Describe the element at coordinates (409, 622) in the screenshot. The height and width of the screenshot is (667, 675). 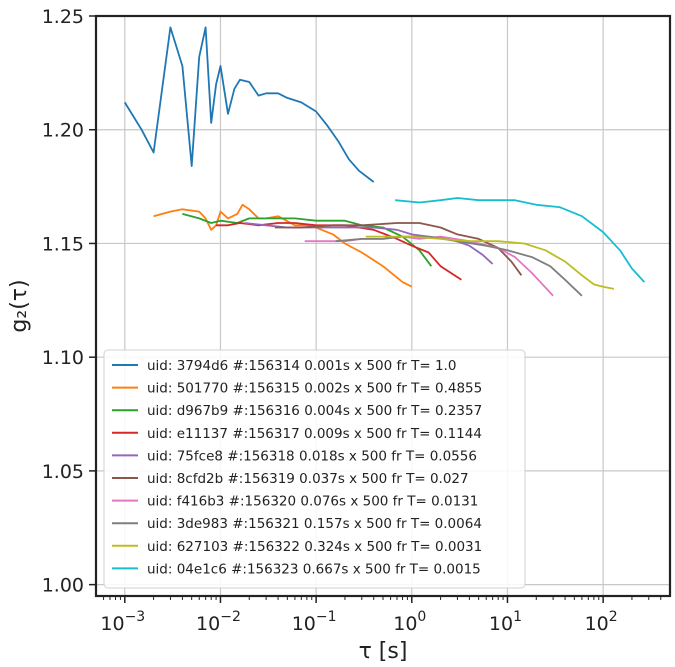
I see `x-tick-label: 10⁰` at that location.